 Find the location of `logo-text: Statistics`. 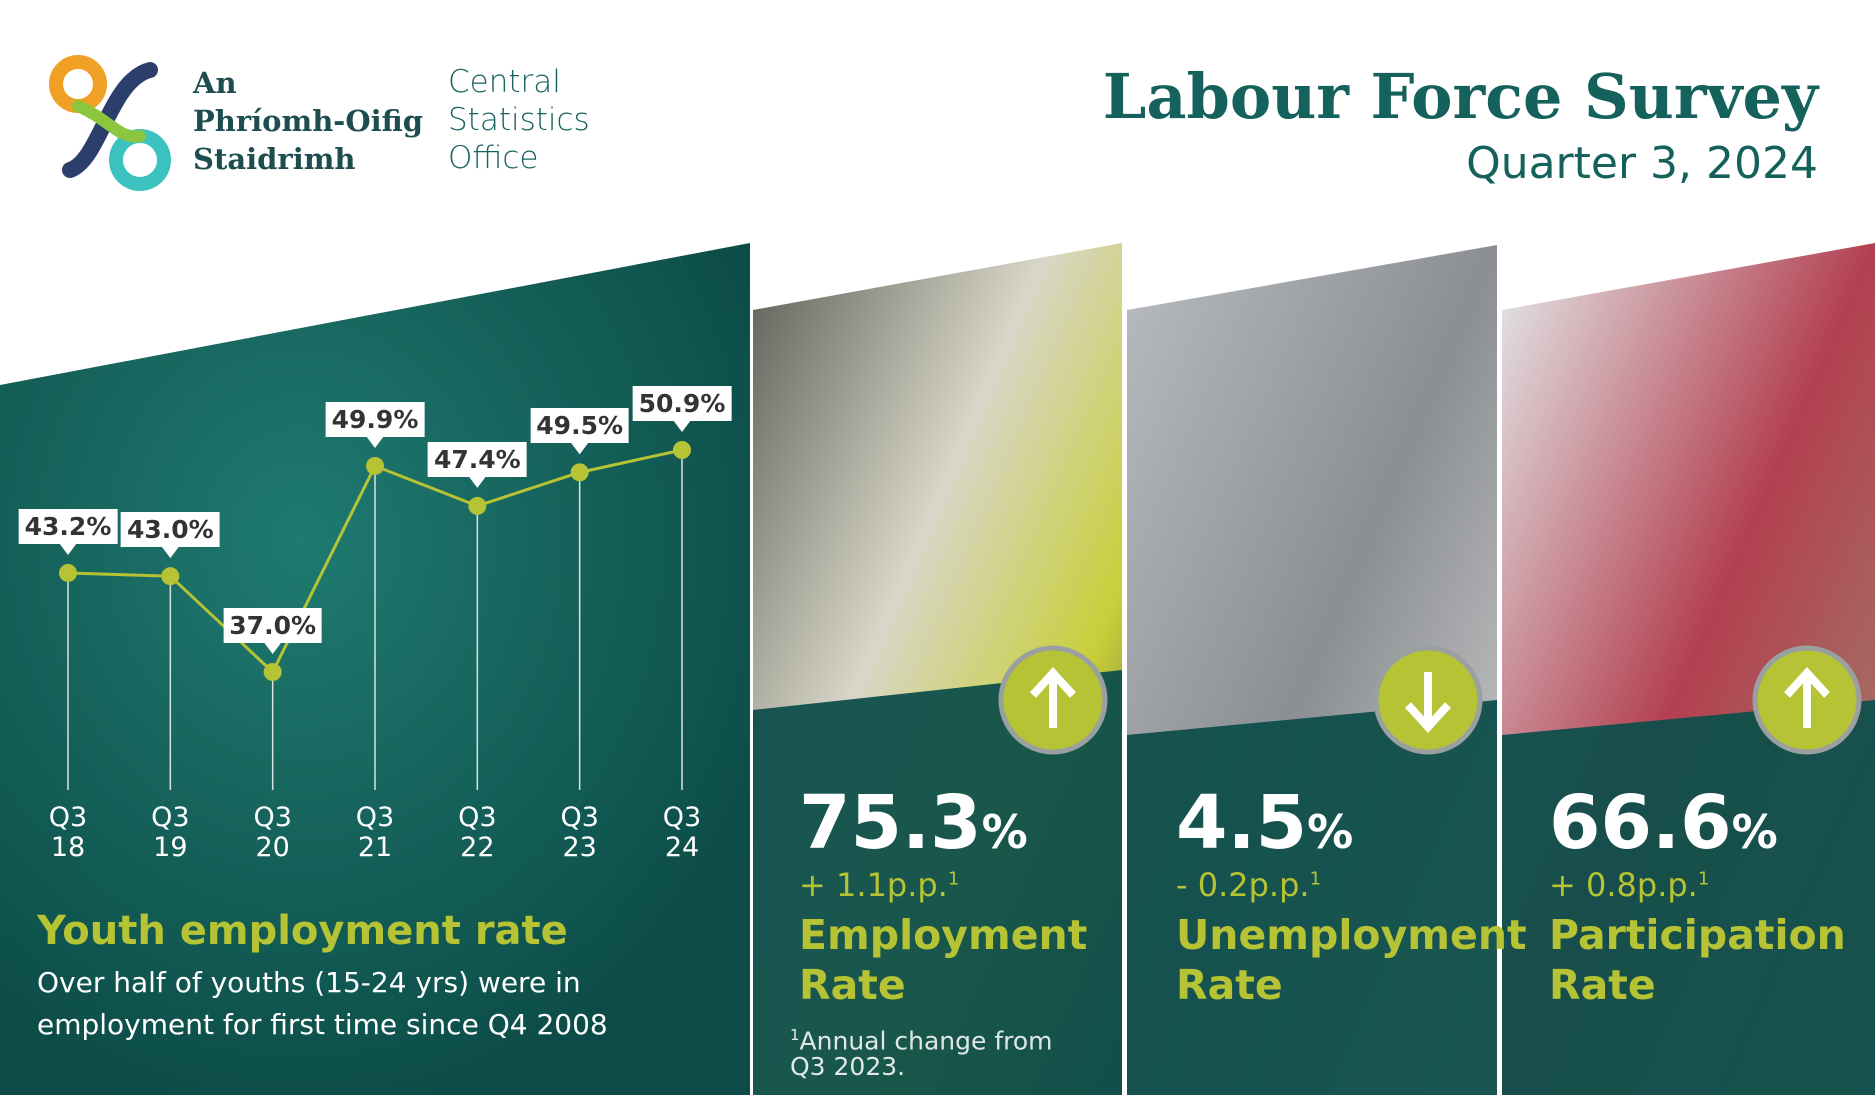

logo-text: Statistics is located at coordinates (519, 120).